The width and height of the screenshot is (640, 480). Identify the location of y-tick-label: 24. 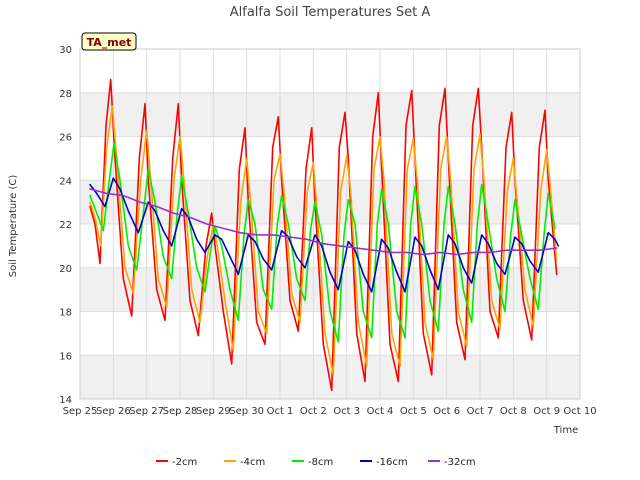
(65, 181).